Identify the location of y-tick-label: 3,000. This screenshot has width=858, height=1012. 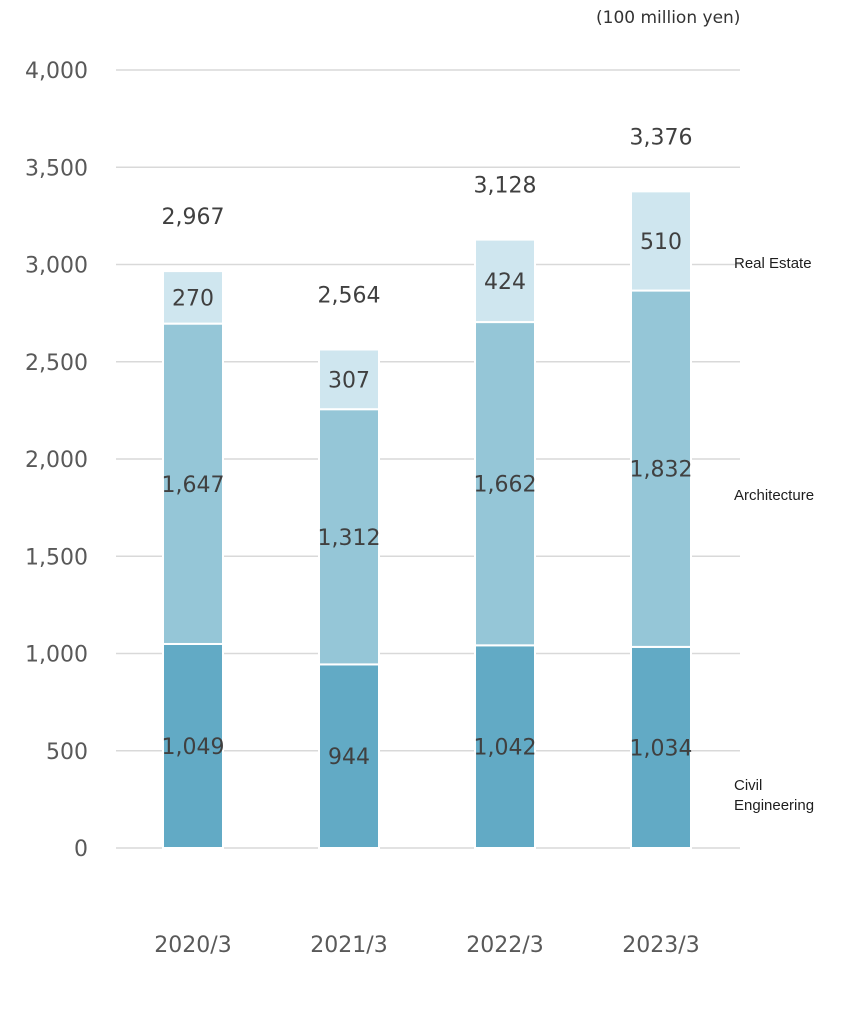
(56, 266).